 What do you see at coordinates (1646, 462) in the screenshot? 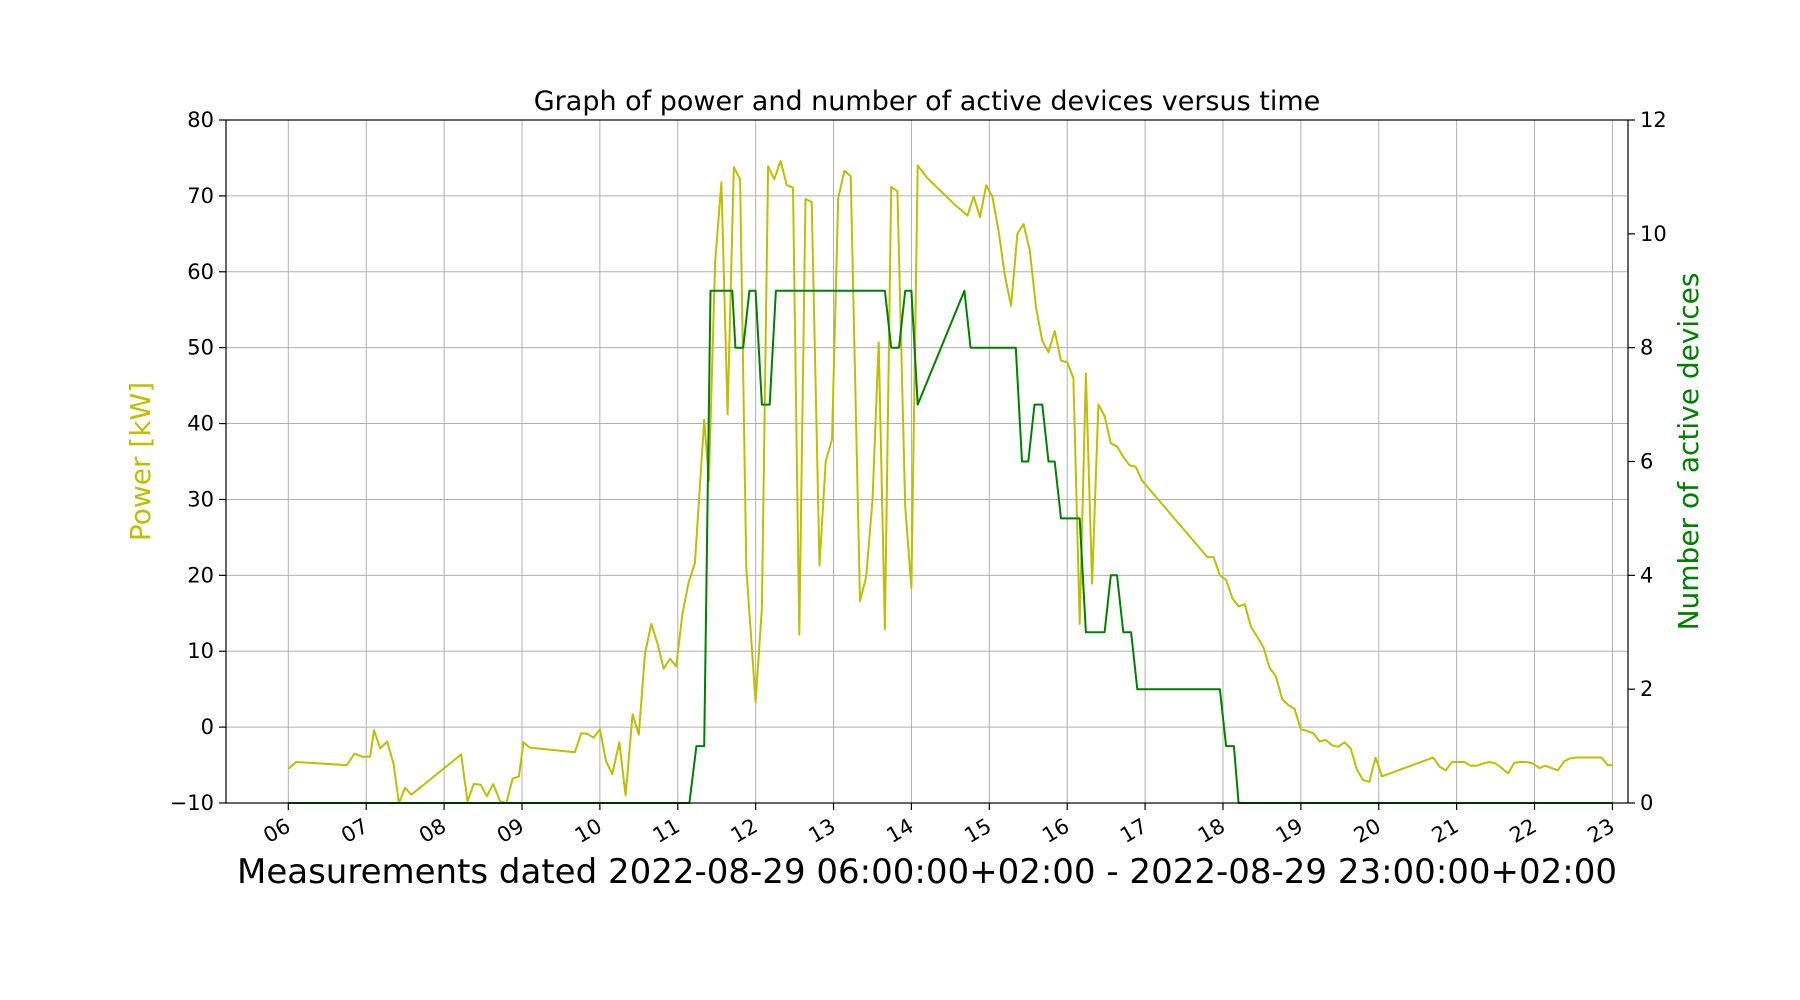
I see `y-right-tick-label: 6` at bounding box center [1646, 462].